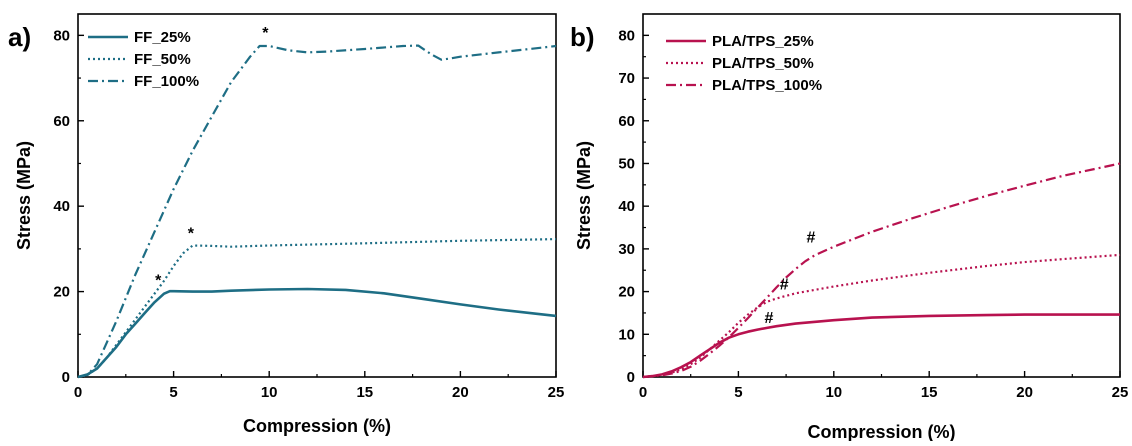 The width and height of the screenshot is (1132, 446). I want to click on panel-label: b), so click(582, 37).